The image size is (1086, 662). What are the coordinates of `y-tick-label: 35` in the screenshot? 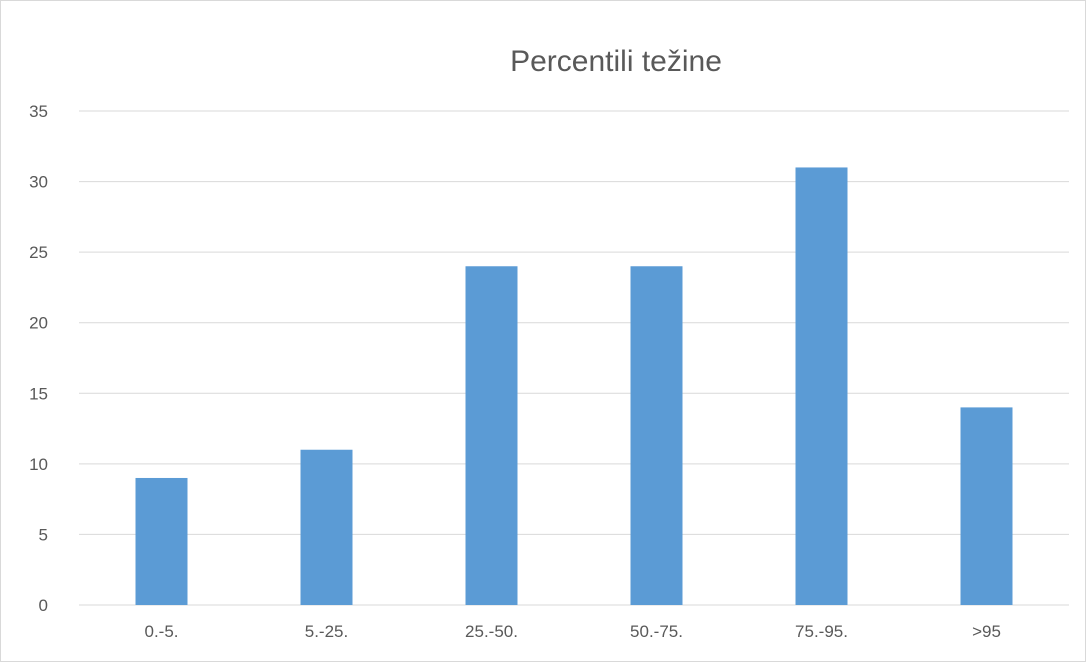 It's located at (38, 111).